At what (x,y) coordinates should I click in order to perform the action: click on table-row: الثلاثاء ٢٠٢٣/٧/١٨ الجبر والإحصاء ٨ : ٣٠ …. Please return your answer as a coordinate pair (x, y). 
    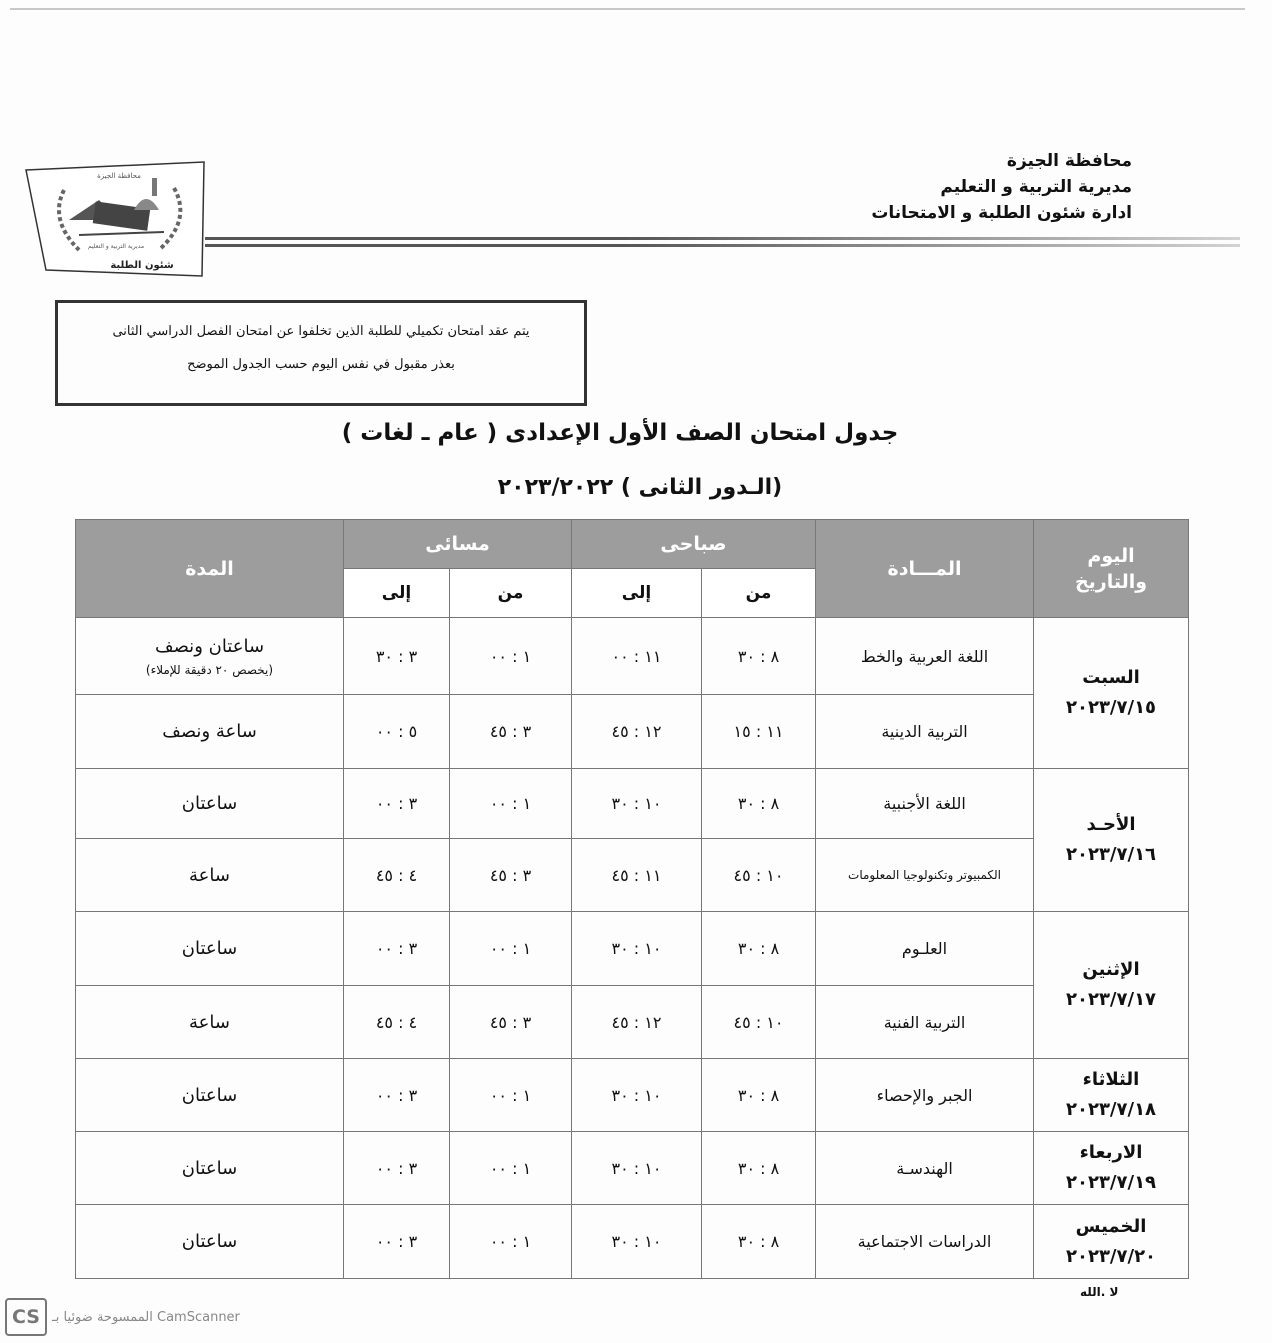
    Looking at the image, I should click on (632, 1095).